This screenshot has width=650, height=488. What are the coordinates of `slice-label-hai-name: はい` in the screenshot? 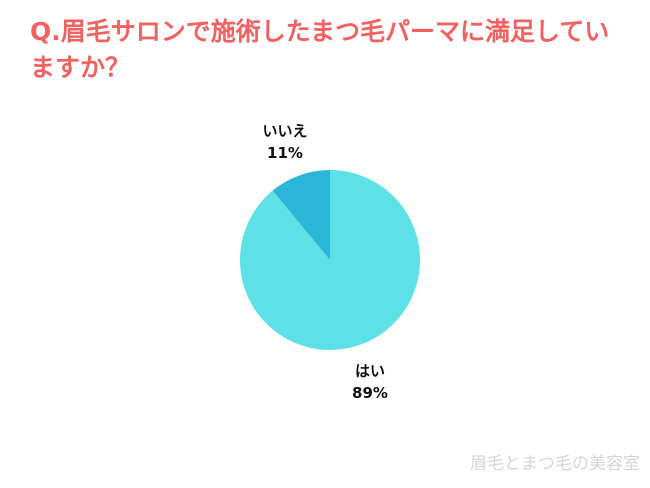 It's located at (369, 371).